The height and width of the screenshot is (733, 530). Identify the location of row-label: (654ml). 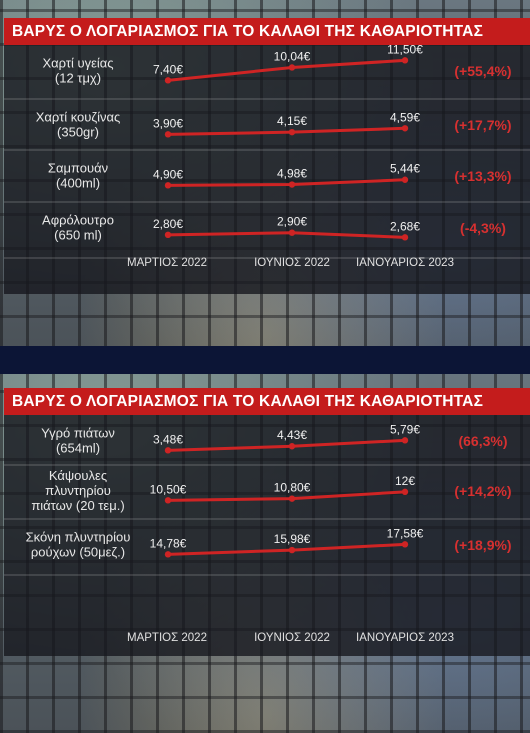
(78, 448).